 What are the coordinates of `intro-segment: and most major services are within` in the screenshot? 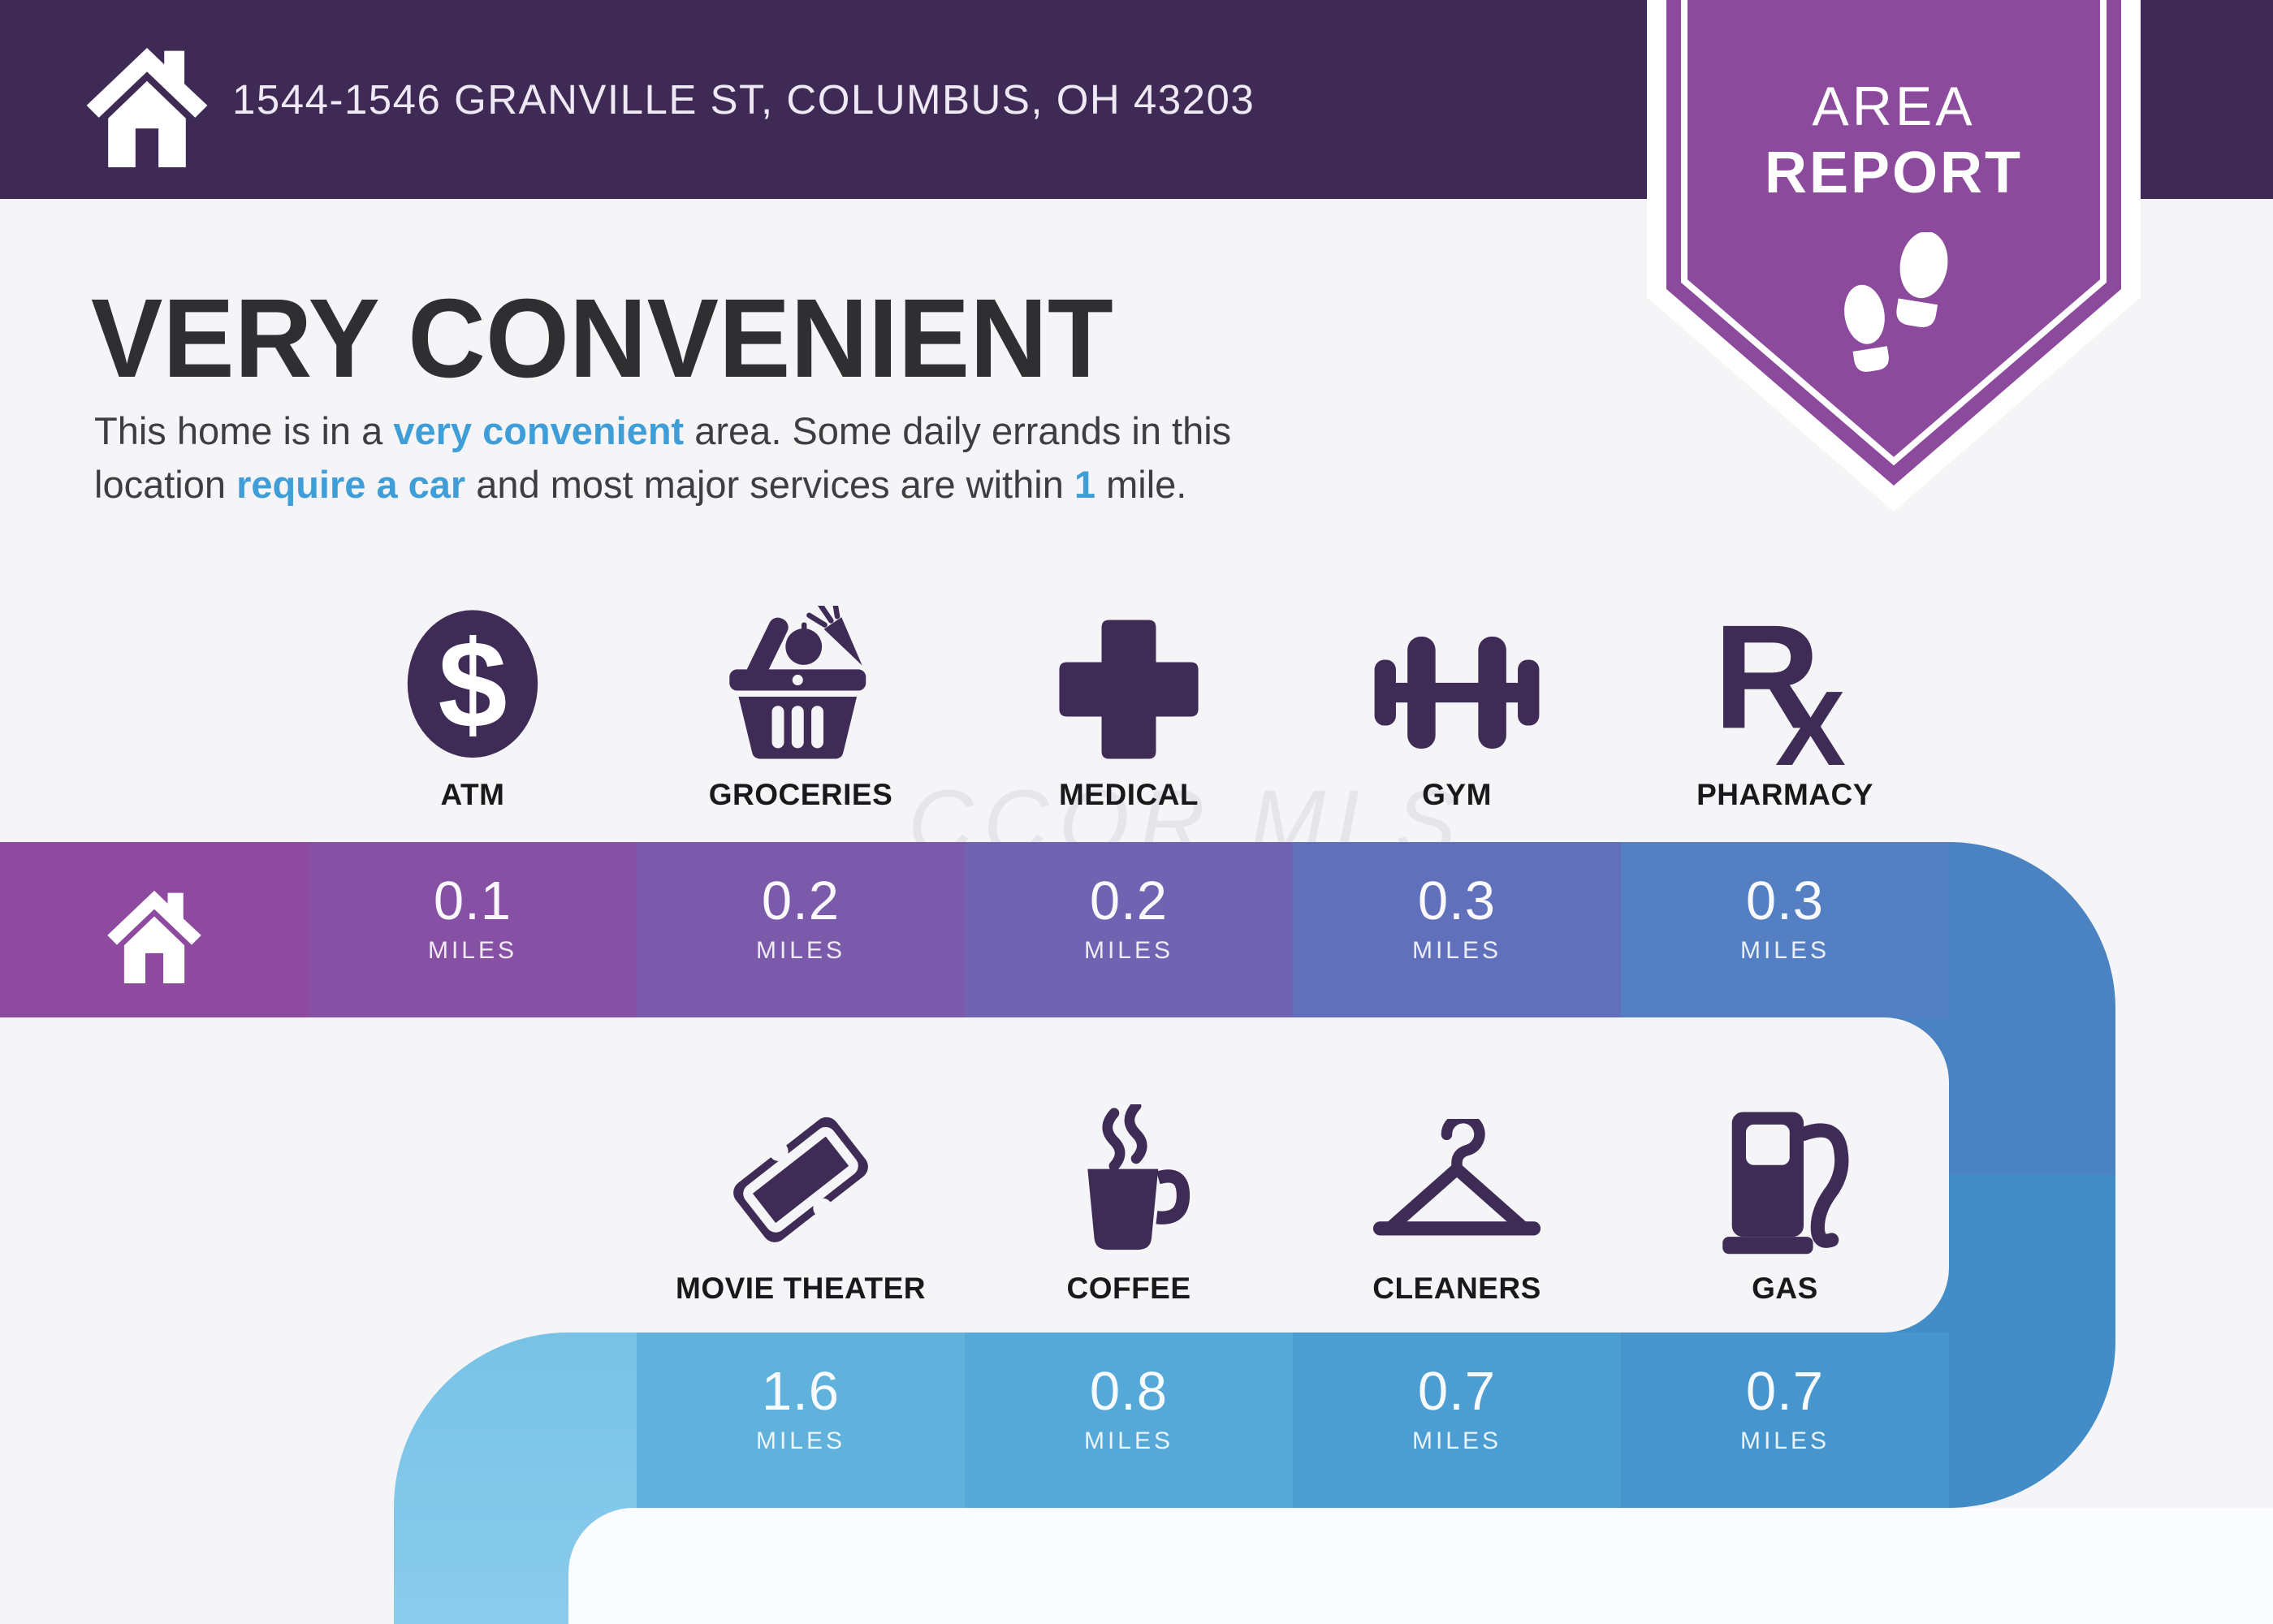 It's located at (769, 485).